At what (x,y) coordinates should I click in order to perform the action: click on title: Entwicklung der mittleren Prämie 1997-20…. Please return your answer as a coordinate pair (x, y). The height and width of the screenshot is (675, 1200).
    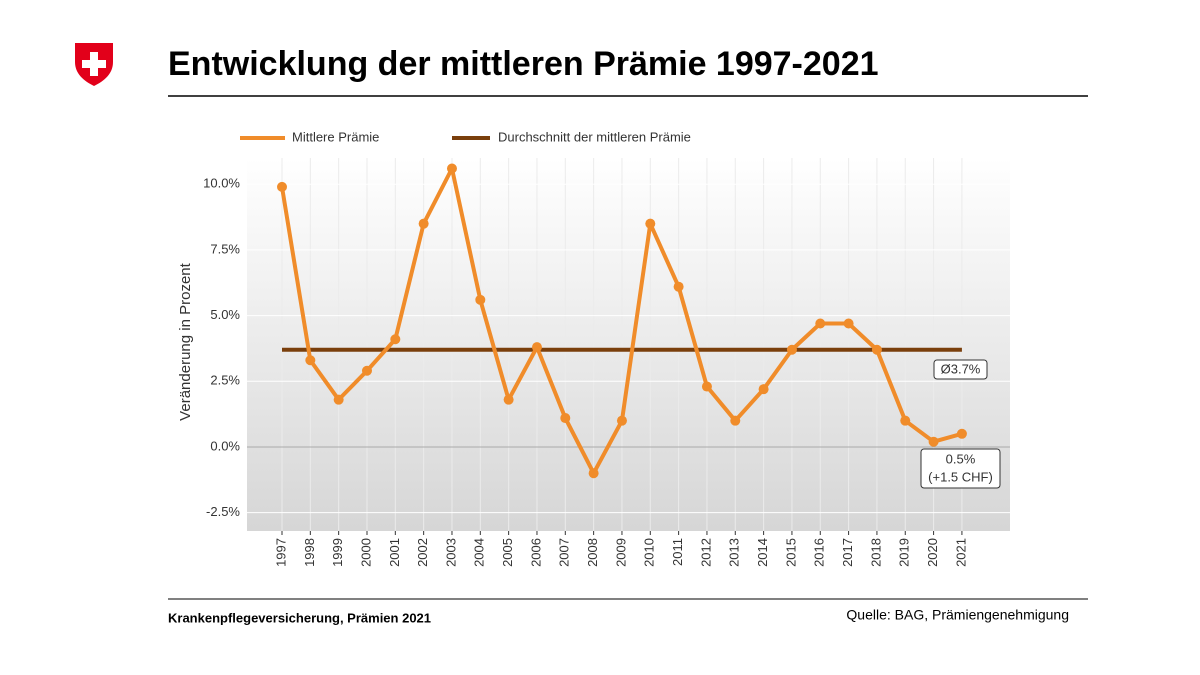
    Looking at the image, I should click on (523, 64).